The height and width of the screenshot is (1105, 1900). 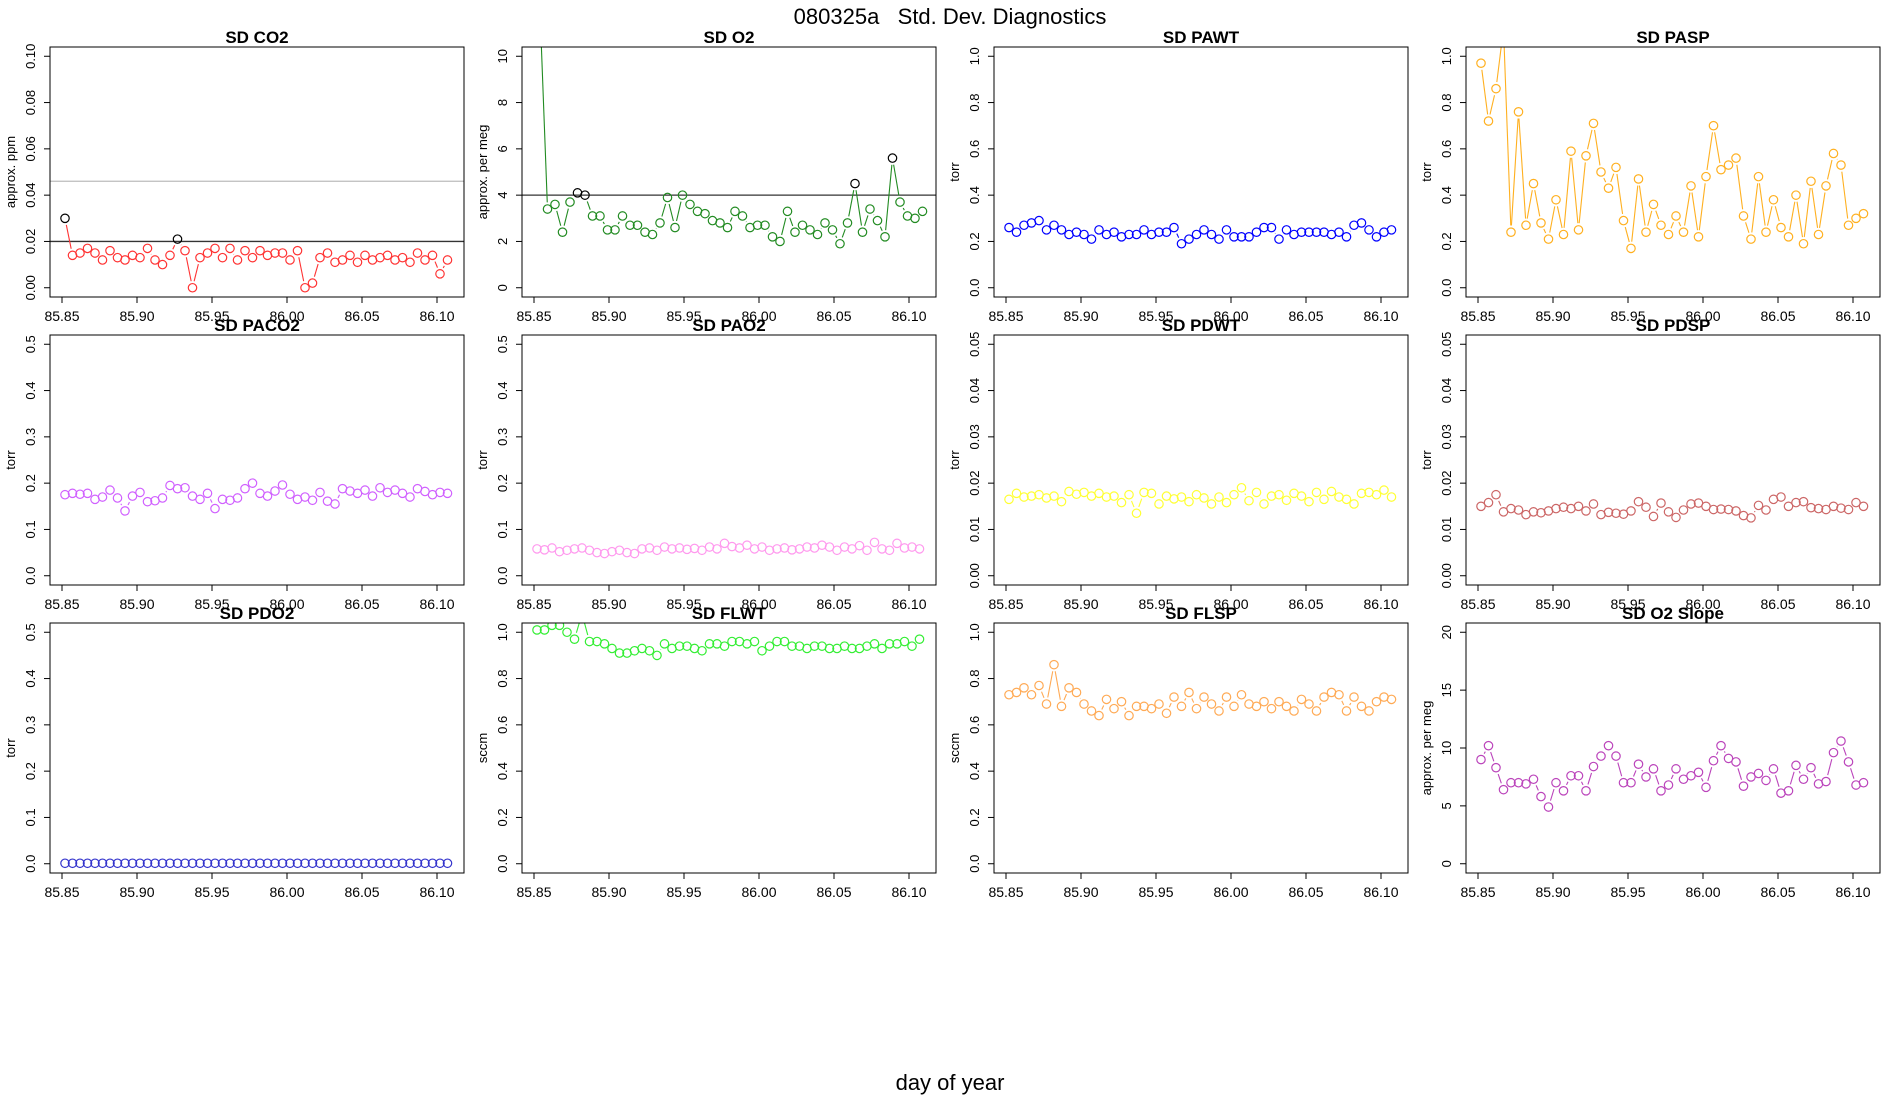 What do you see at coordinates (1446, 436) in the screenshot?
I see `y-tick-label: 0.03` at bounding box center [1446, 436].